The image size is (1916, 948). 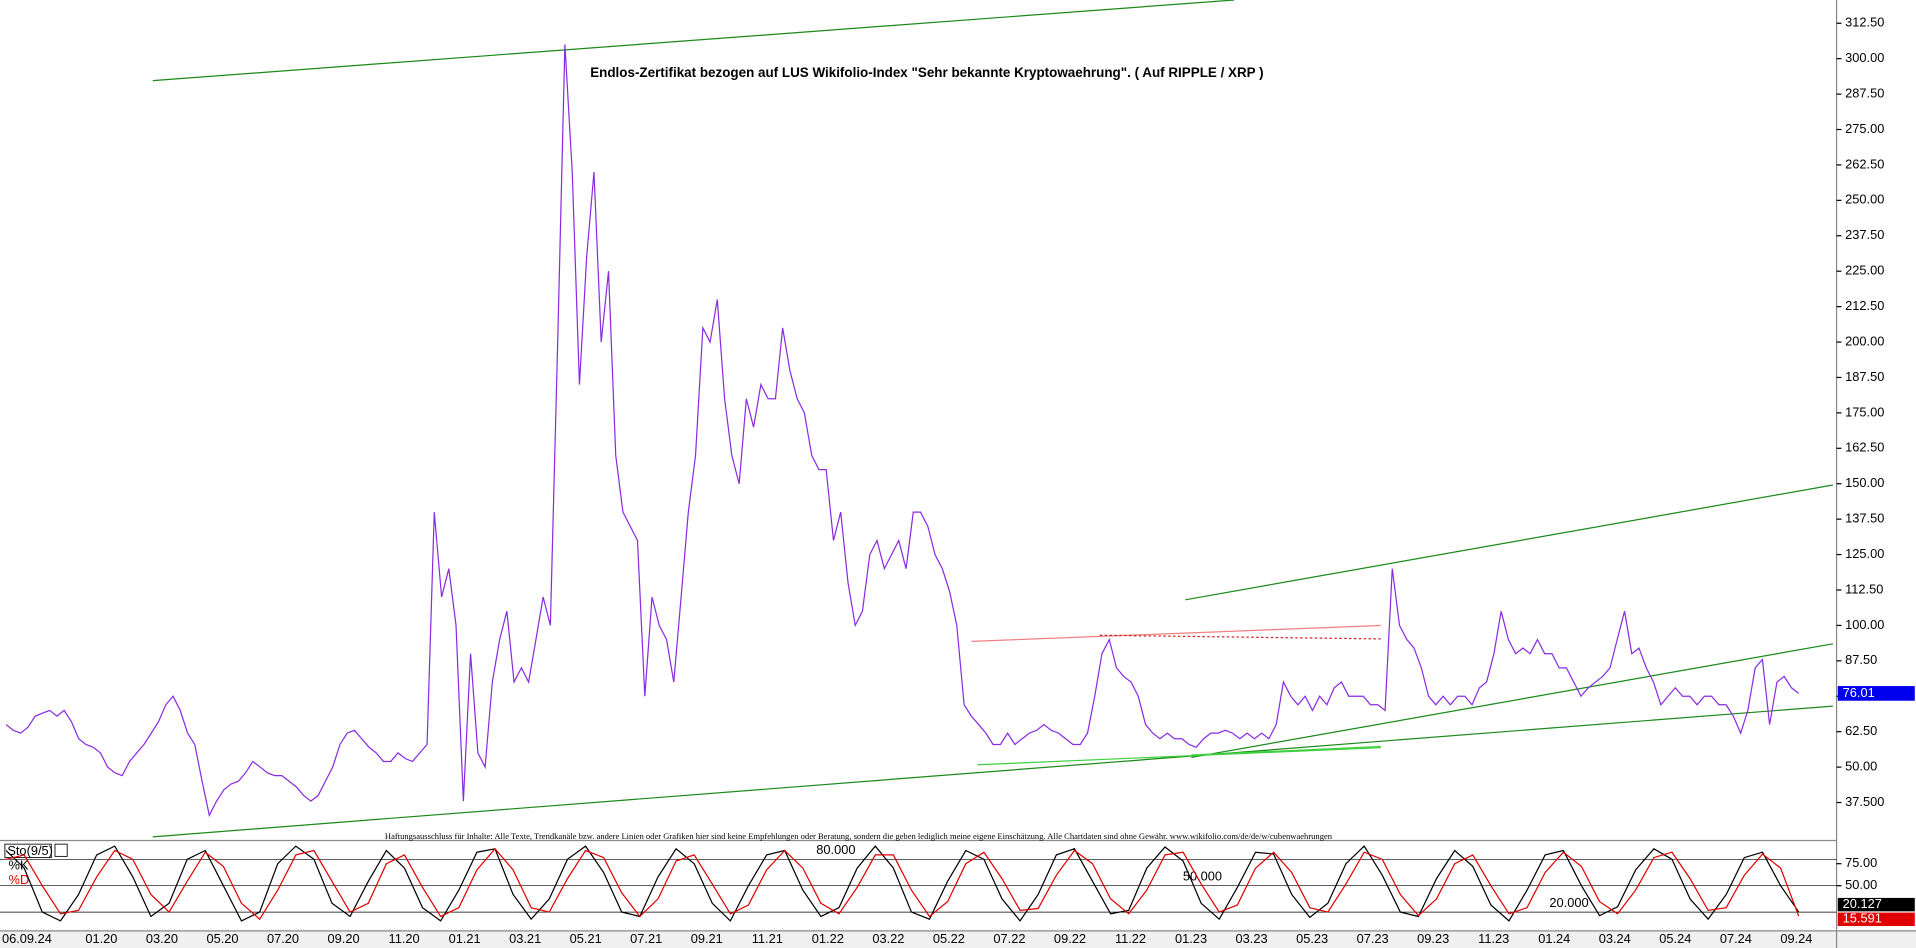 What do you see at coordinates (1864, 518) in the screenshot?
I see `y-tick-label: 137.50` at bounding box center [1864, 518].